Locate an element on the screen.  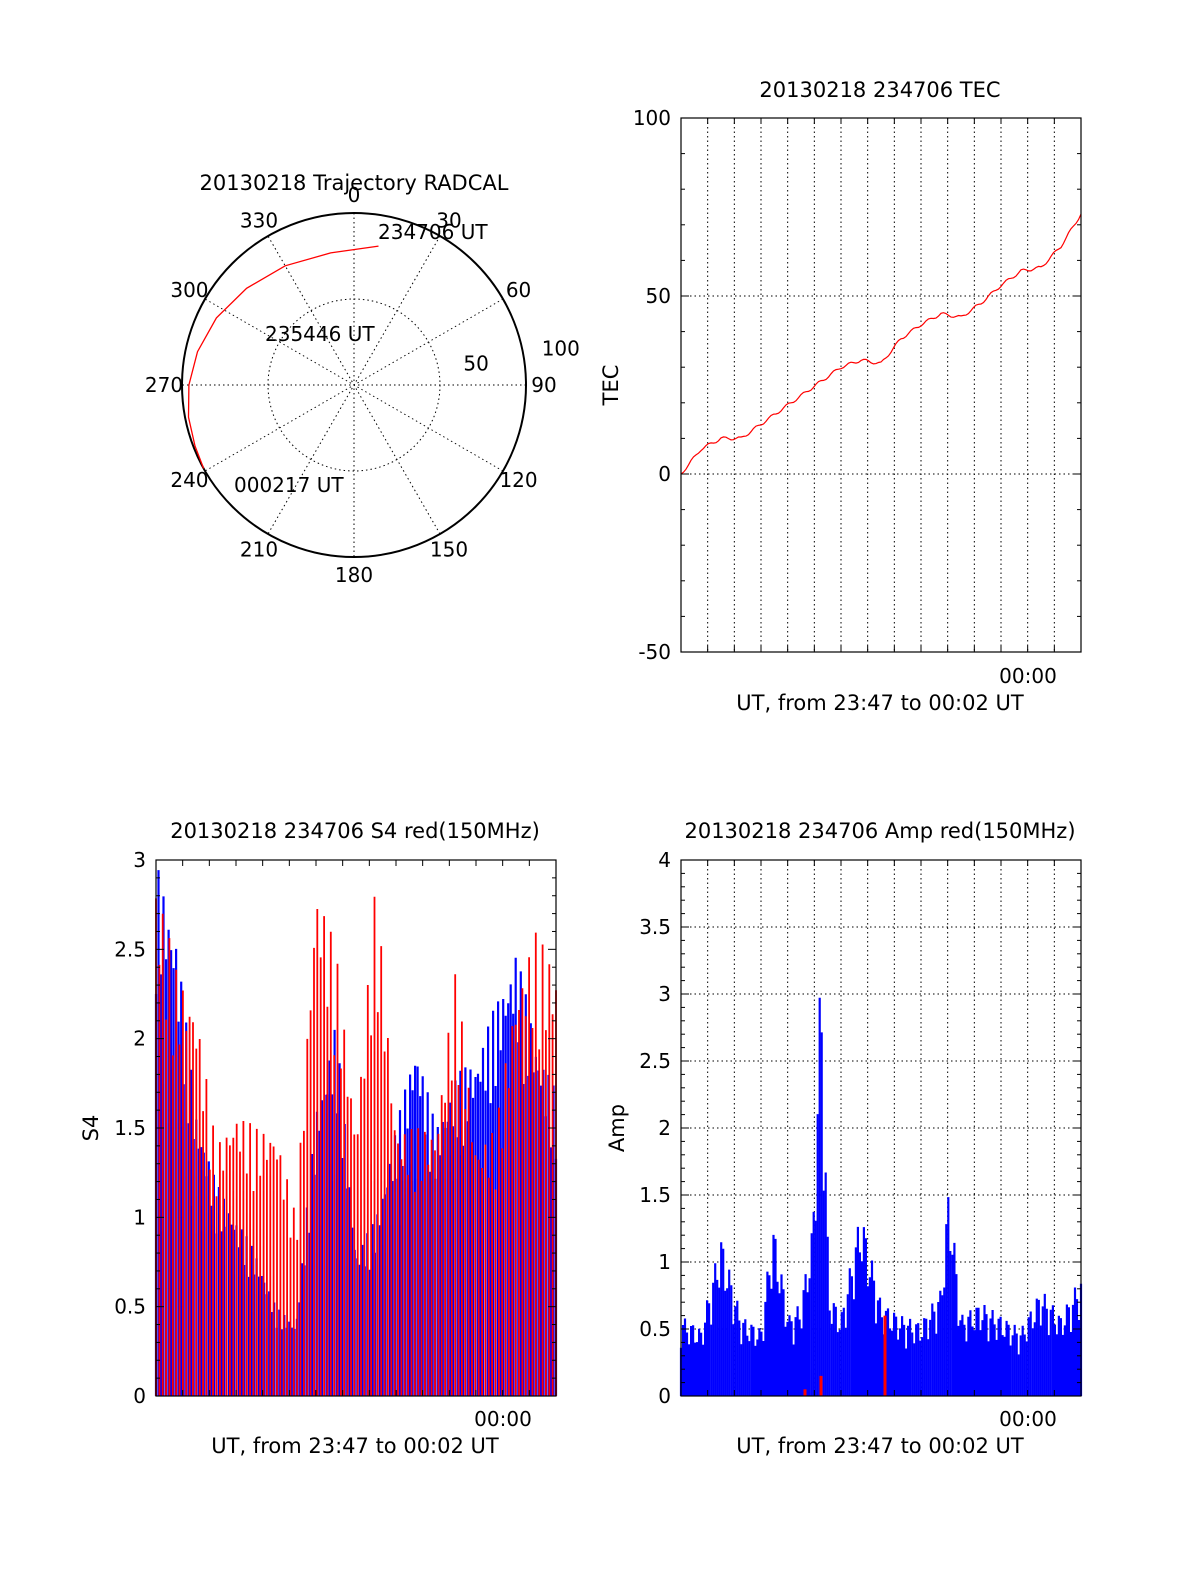
polar-angle-label: 60 is located at coordinates (518, 290).